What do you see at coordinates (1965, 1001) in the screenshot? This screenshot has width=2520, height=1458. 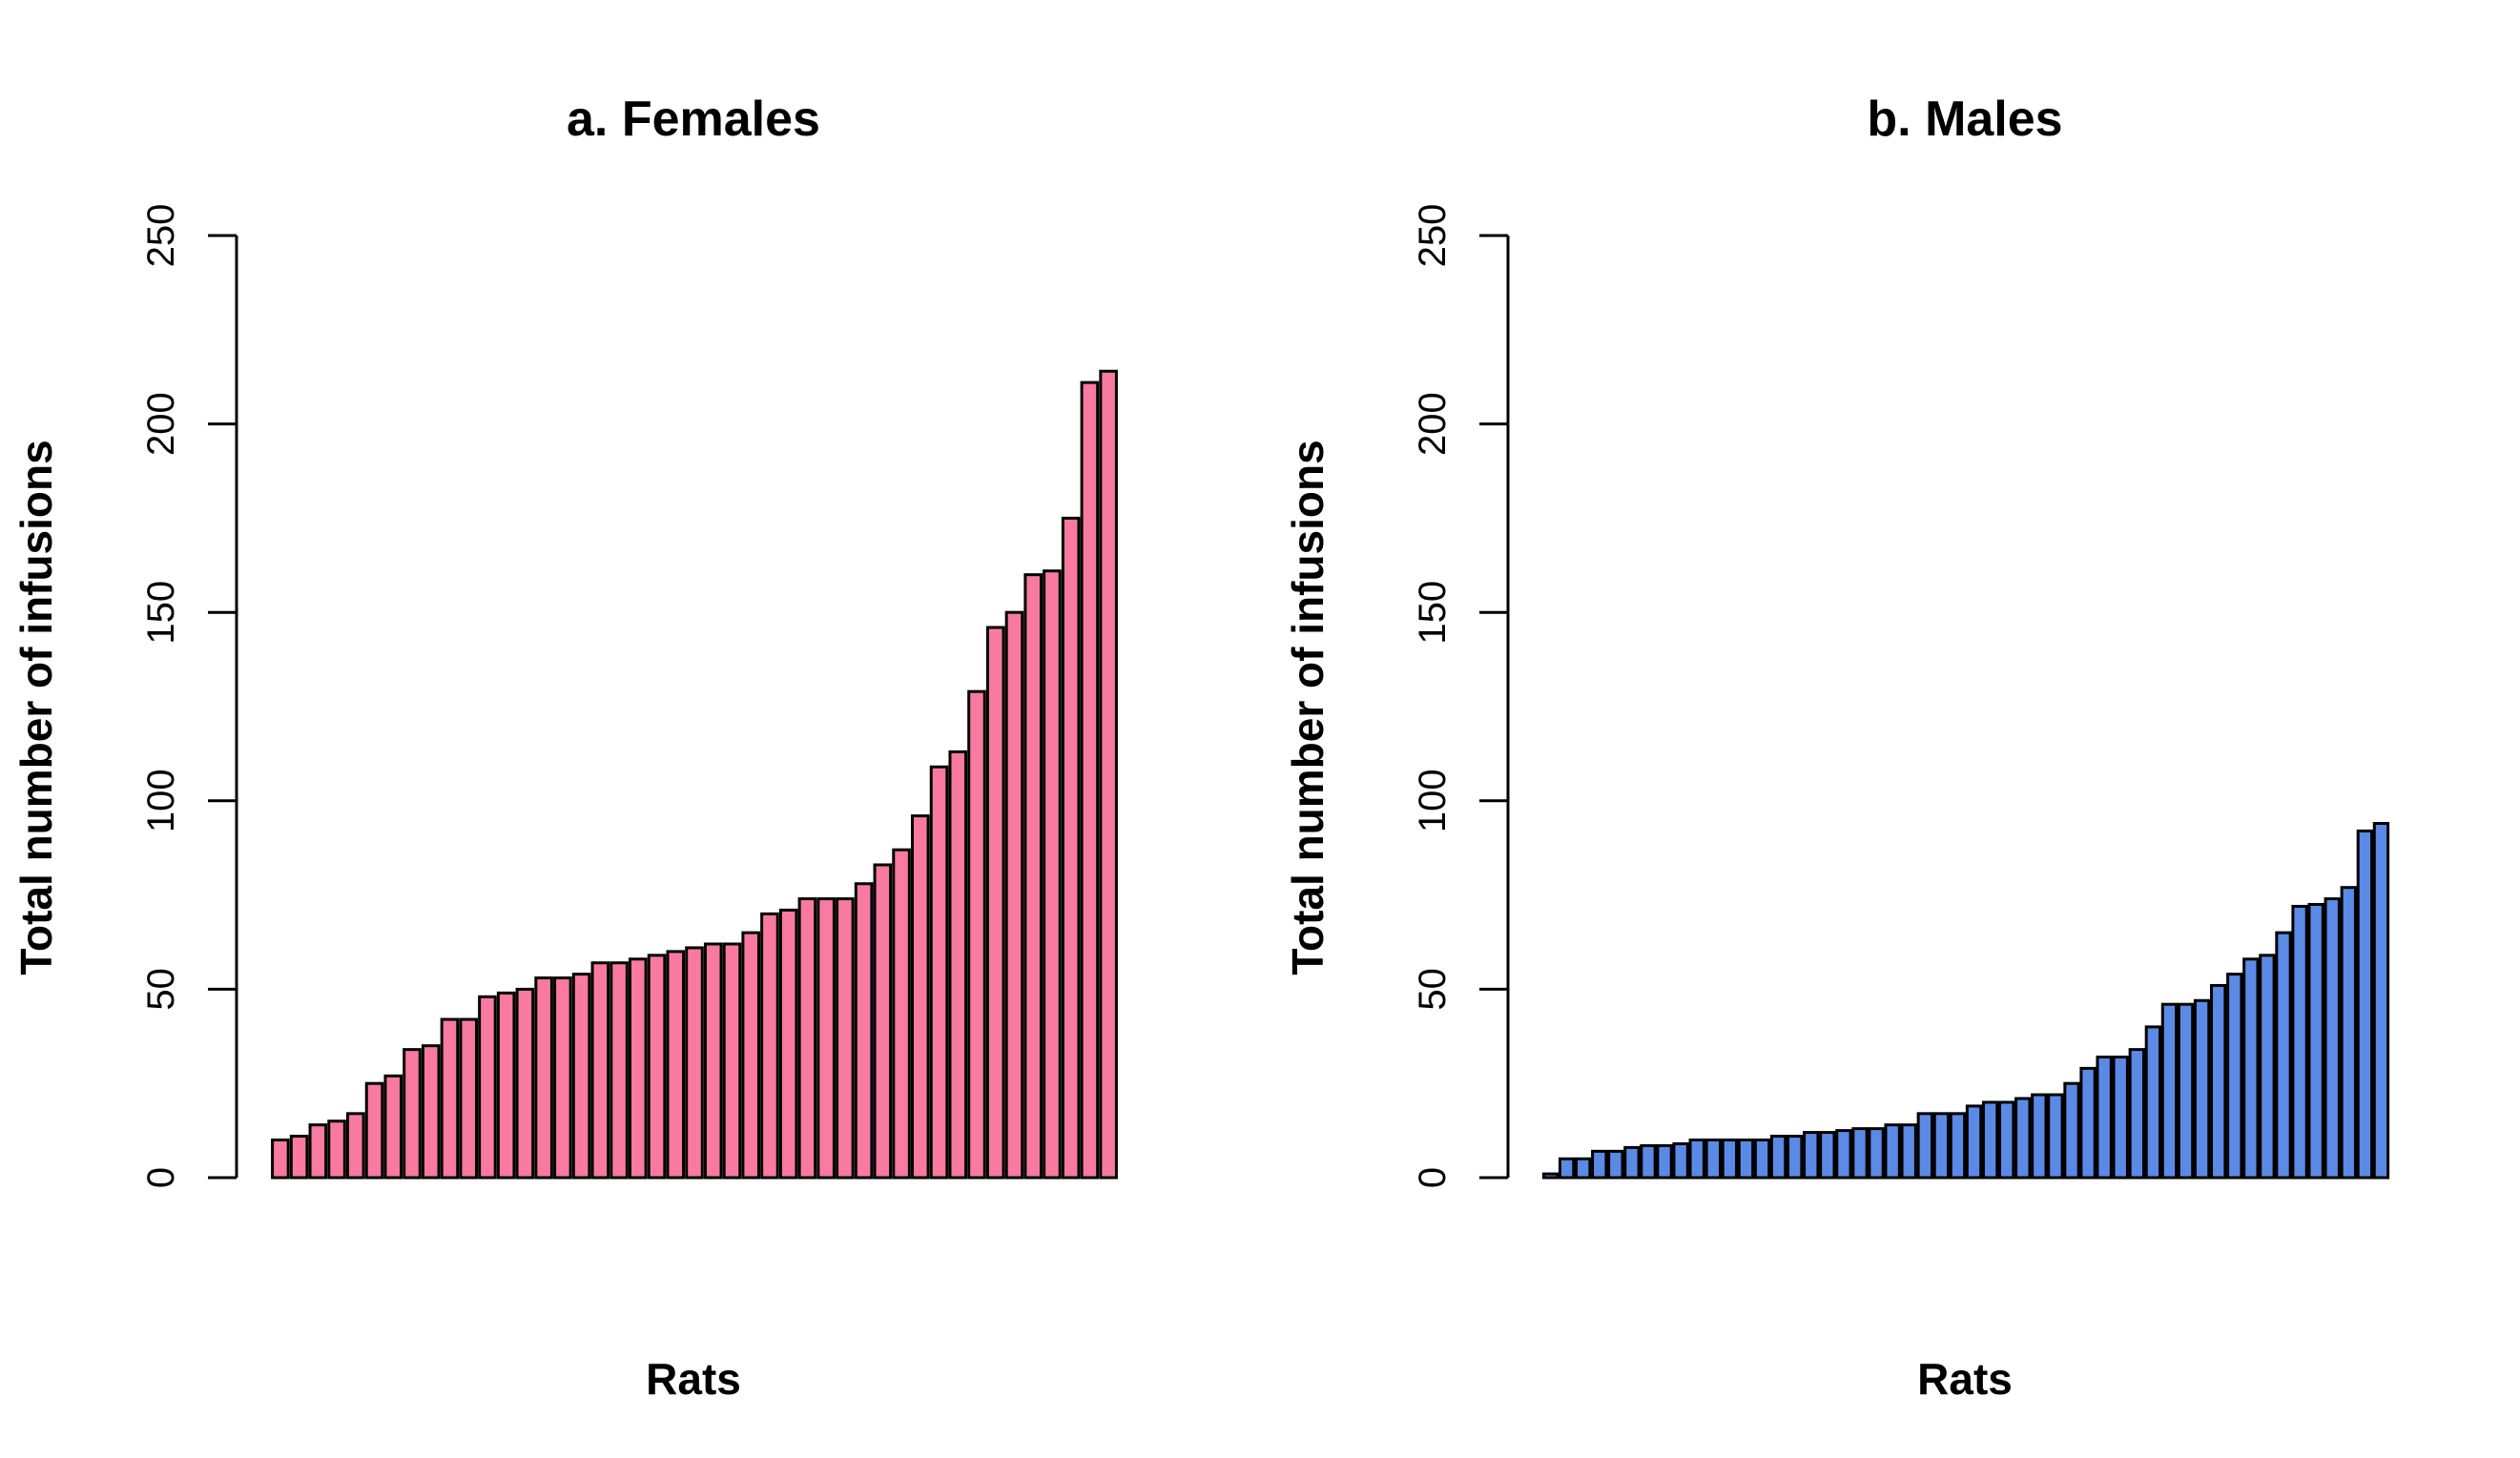 I see `bar-group` at bounding box center [1965, 1001].